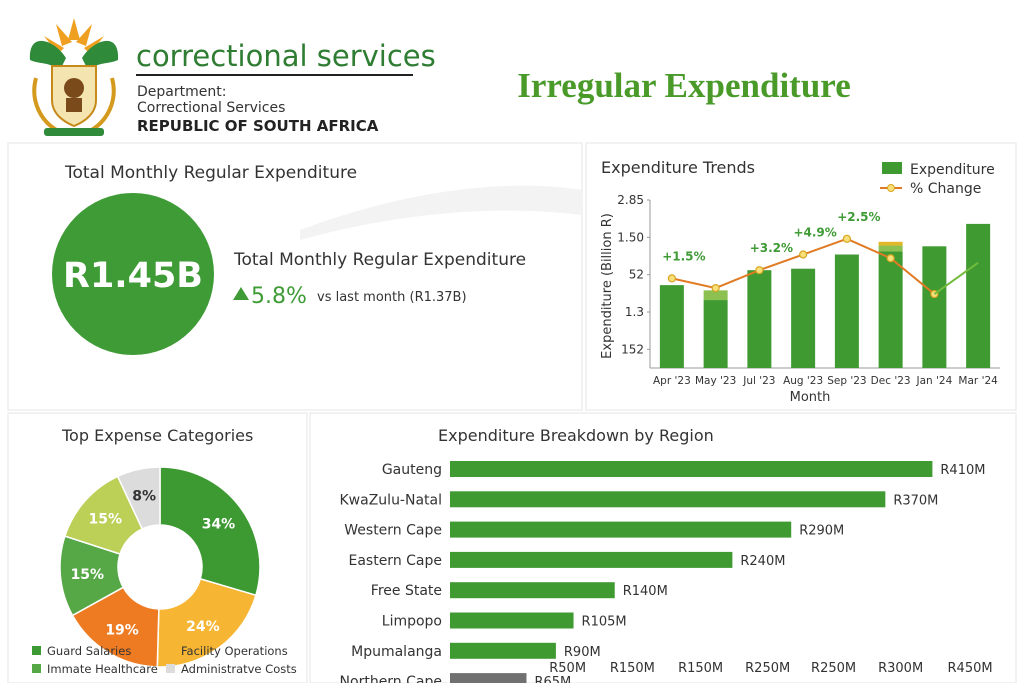 This screenshot has height=683, width=1024. What do you see at coordinates (102, 669) in the screenshot?
I see `legend-label: Immate Healthcare` at bounding box center [102, 669].